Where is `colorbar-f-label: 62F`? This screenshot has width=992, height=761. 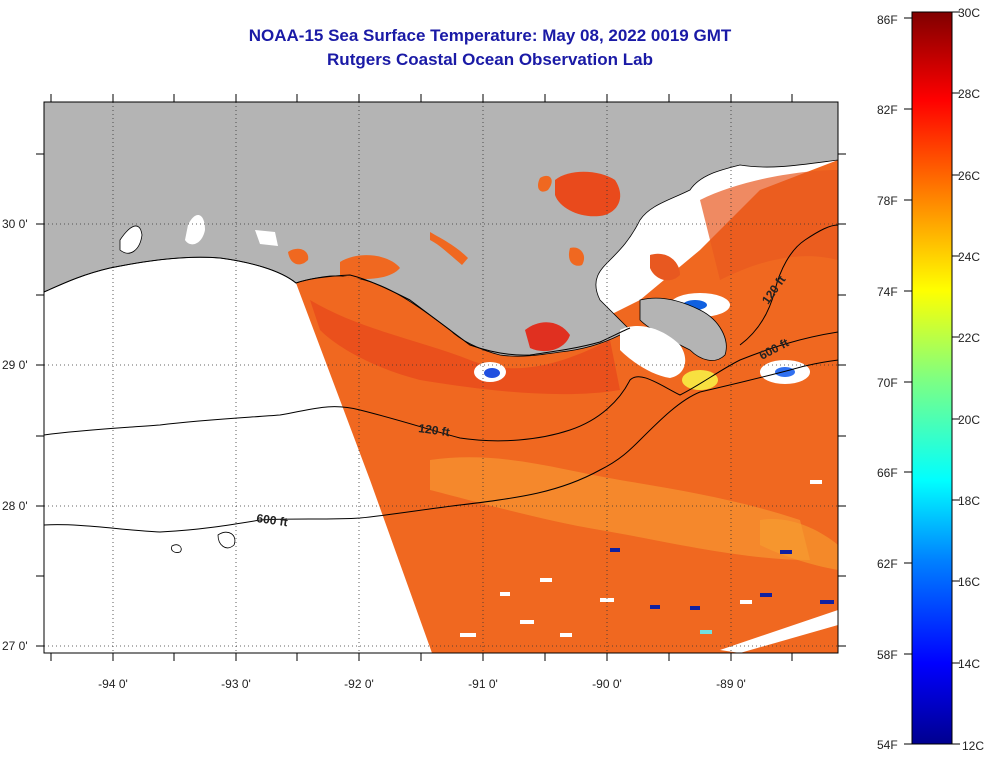 colorbar-f-label: 62F is located at coordinates (887, 564).